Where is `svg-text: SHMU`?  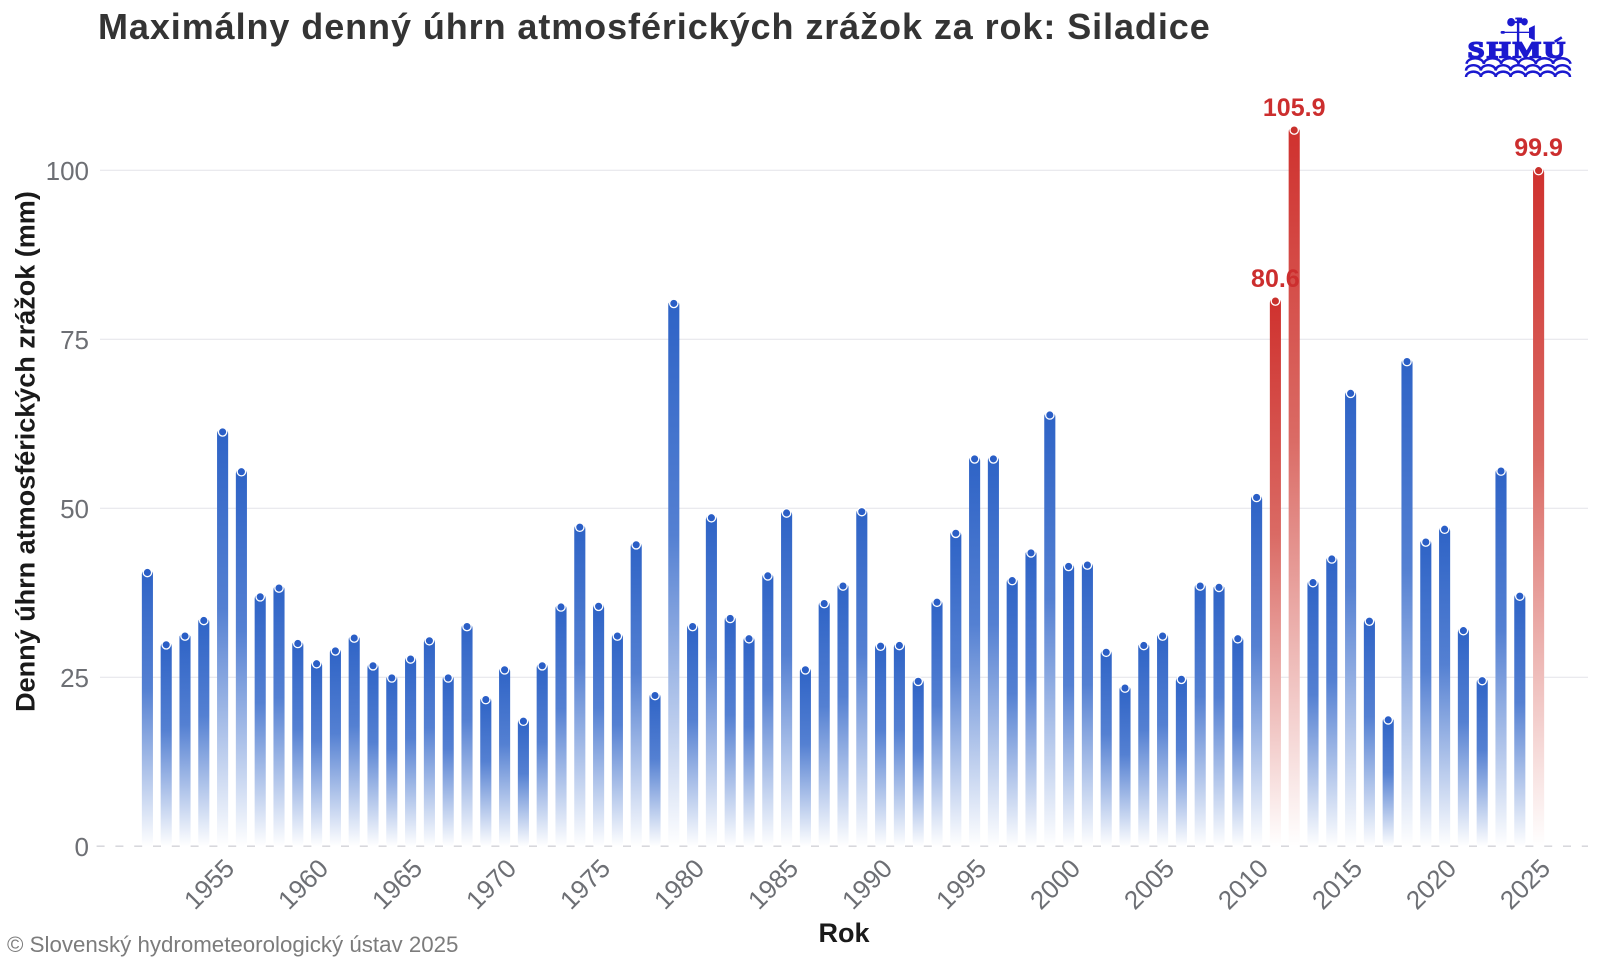 svg-text: SHMU is located at coordinates (1518, 50).